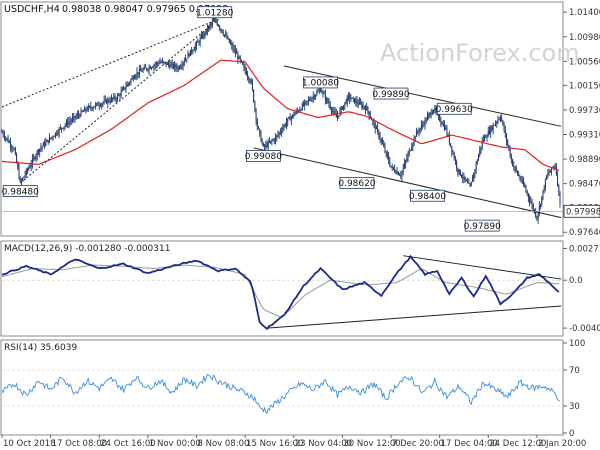  I want to click on x-tick-label: 10 Oct 2018, so click(29, 444).